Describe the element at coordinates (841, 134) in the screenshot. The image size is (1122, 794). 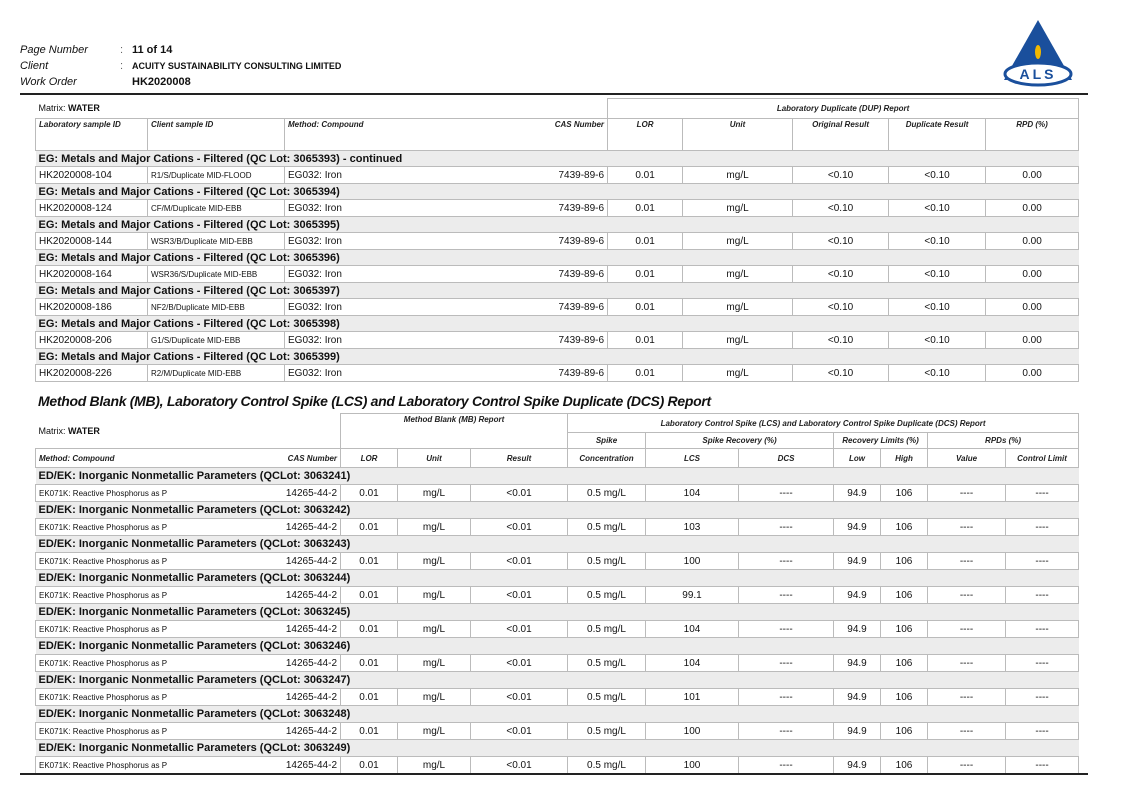
I see `column-header: Original Result` at that location.